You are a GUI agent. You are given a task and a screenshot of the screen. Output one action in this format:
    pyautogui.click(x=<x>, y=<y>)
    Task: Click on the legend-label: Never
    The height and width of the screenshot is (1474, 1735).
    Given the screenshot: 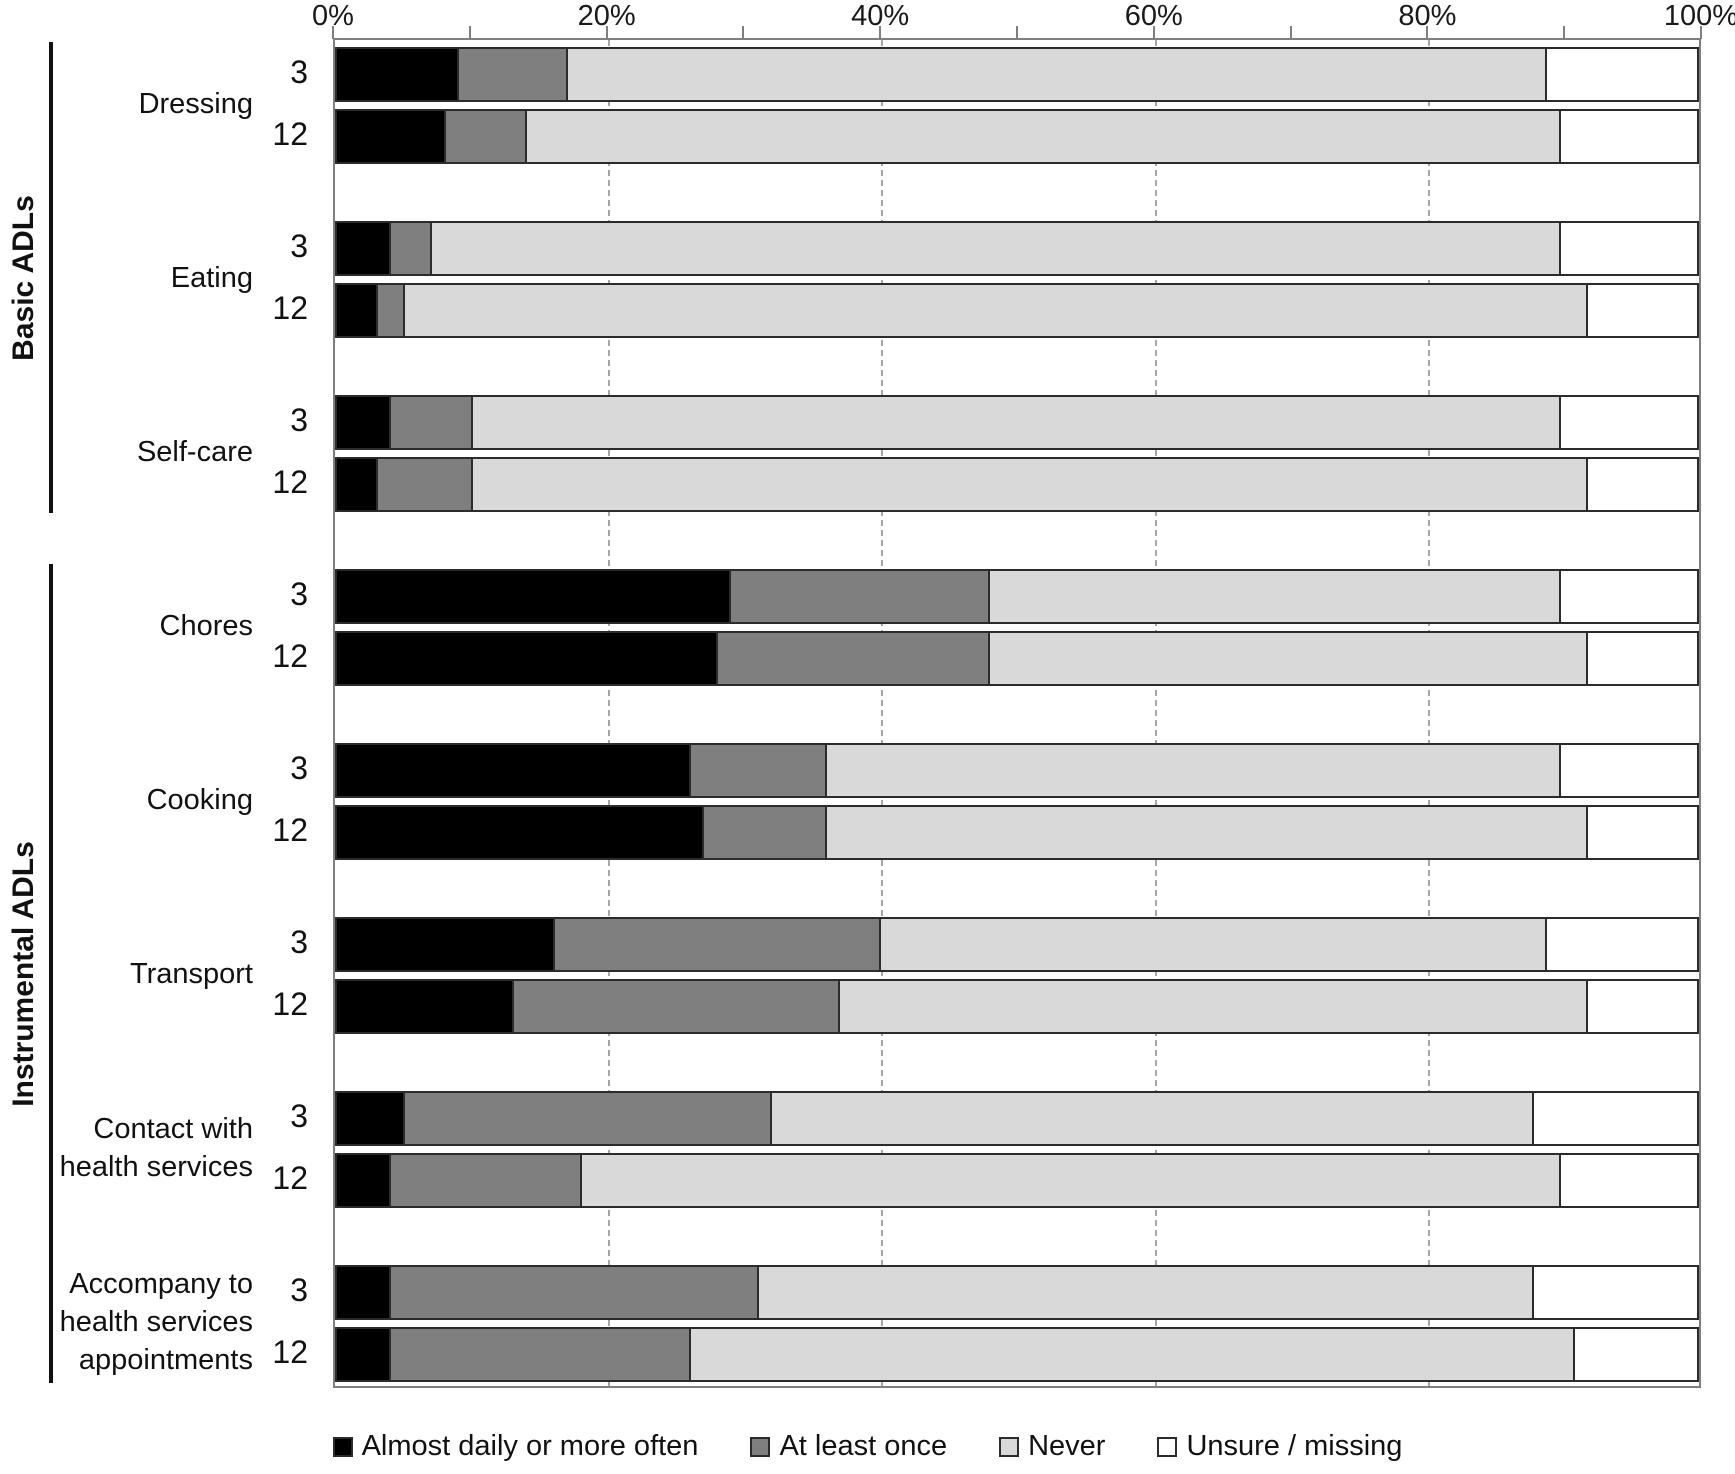 What is the action you would take?
    pyautogui.click(x=1067, y=1446)
    